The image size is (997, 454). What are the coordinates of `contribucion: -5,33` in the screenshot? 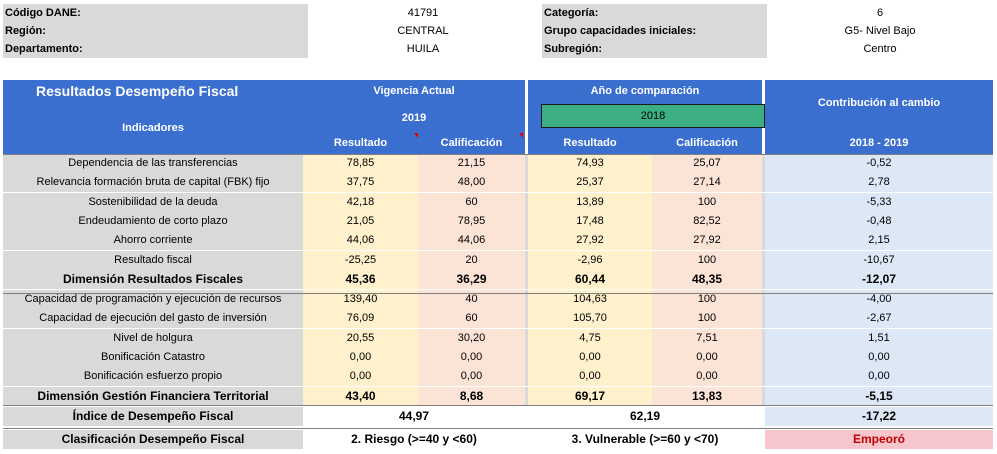 It's located at (879, 202).